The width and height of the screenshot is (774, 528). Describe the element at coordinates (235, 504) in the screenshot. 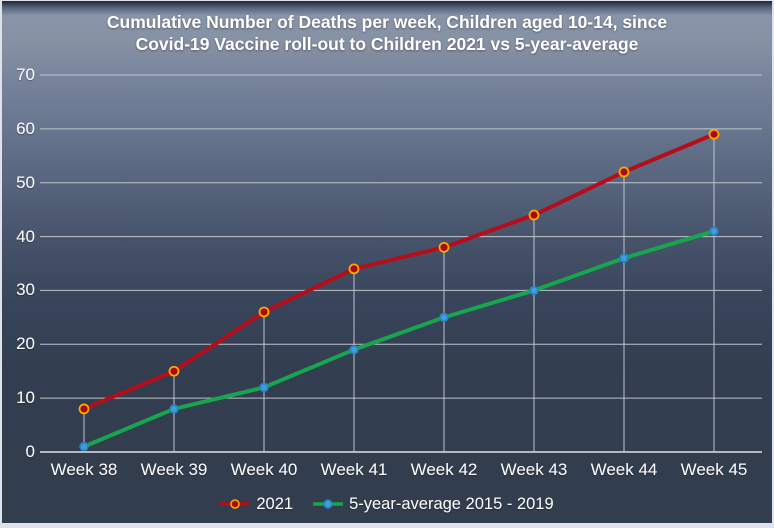

I see `legend-marker-2021` at that location.